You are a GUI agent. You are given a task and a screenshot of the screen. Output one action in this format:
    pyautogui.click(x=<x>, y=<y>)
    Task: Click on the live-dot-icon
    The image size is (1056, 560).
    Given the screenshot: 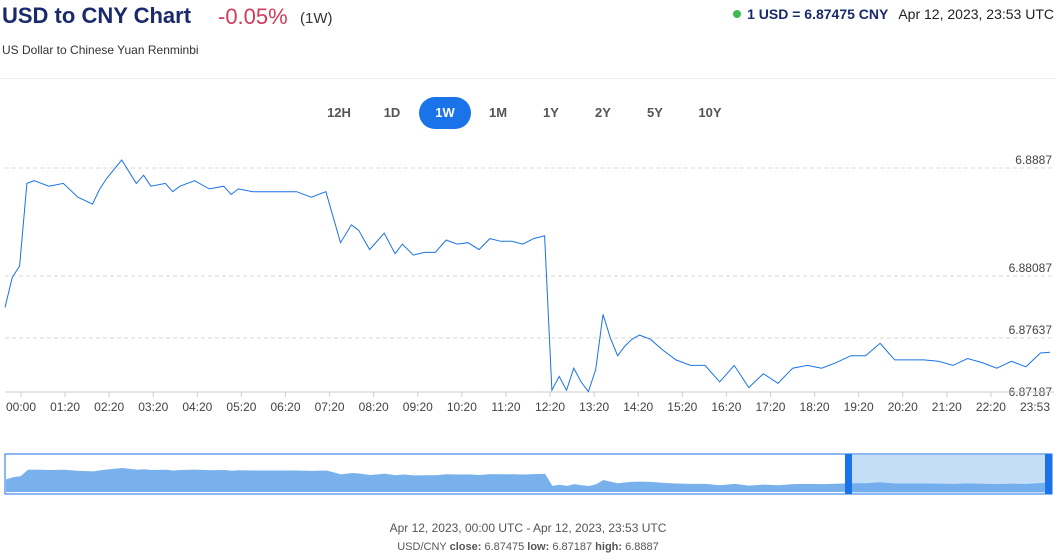 What is the action you would take?
    pyautogui.click(x=737, y=14)
    